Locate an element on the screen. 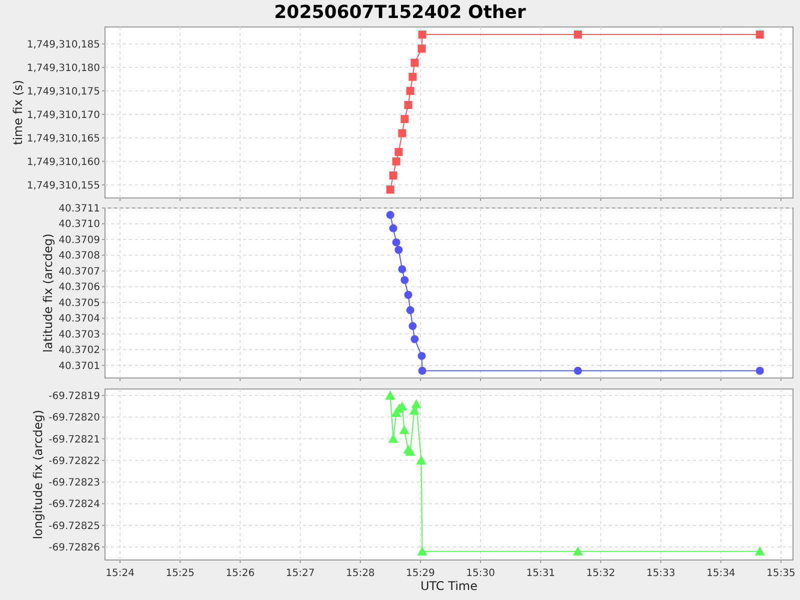  y-tick-label: 40.3703 is located at coordinates (79, 334).